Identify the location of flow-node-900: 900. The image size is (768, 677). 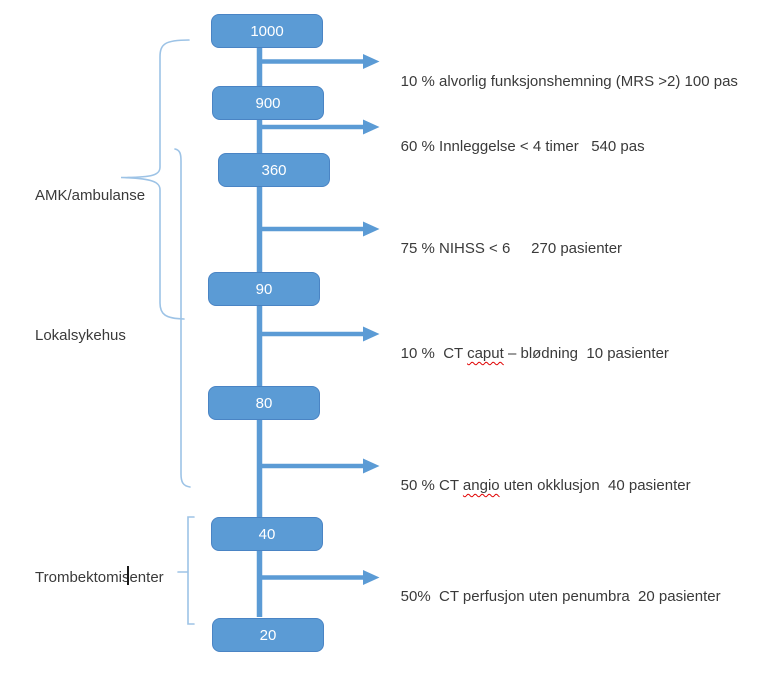
(268, 103).